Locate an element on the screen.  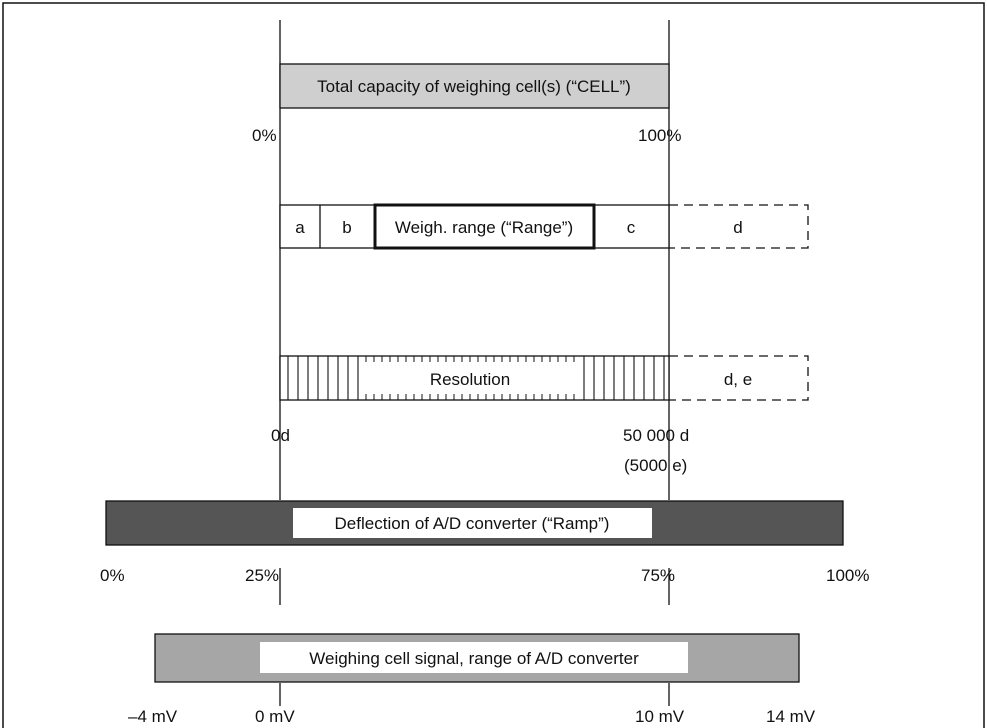
signal-tick-0: 0 mV is located at coordinates (275, 716).